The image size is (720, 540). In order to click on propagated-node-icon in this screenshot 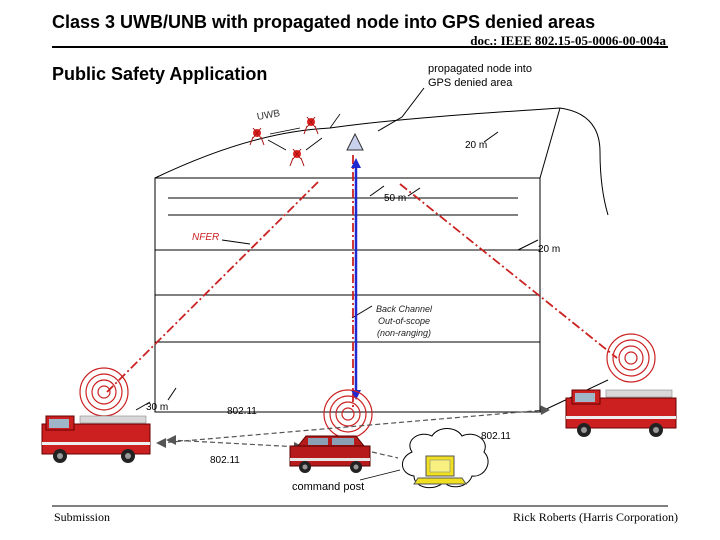, I will do `click(355, 141)`.